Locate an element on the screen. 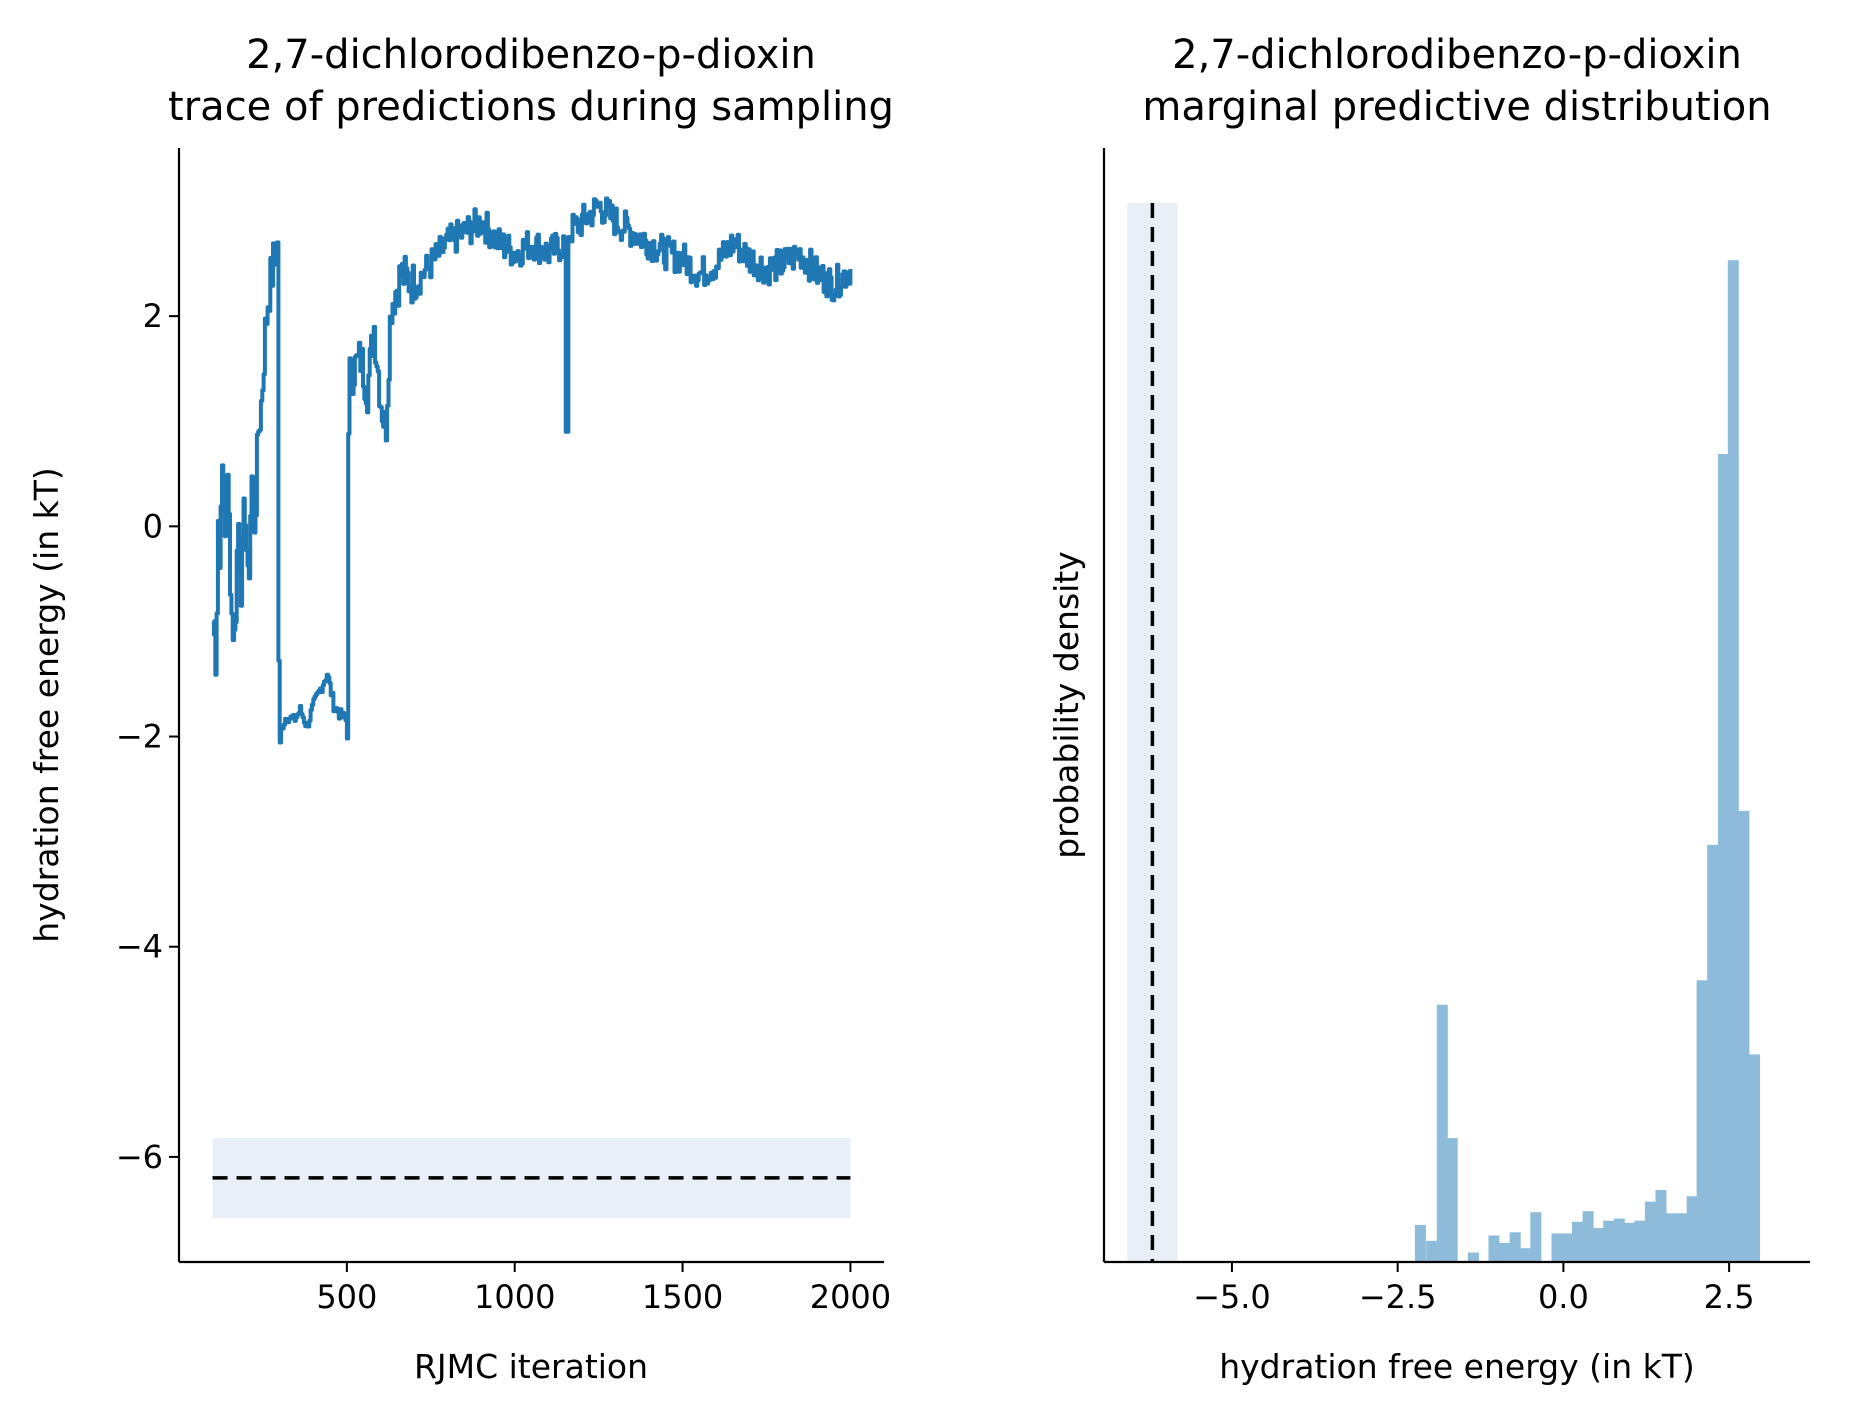 The image size is (1874, 1411). x-tick-label: 2000 is located at coordinates (850, 1297).